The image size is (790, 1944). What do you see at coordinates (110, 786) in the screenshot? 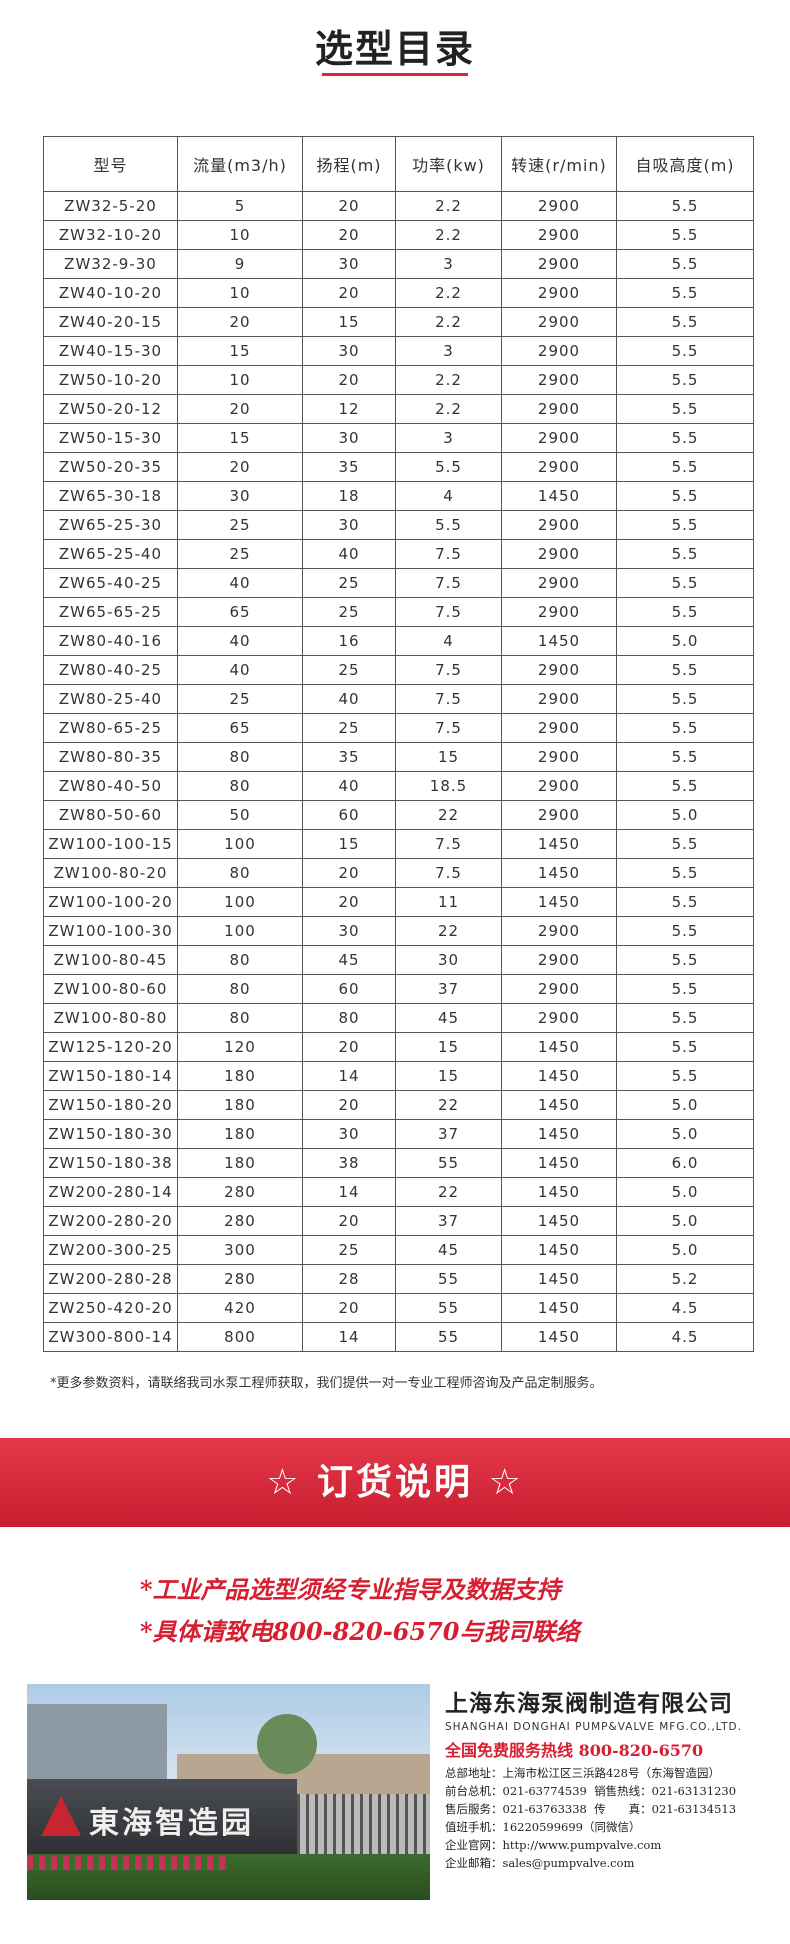
I see `table-cell: ZW80-40-50` at bounding box center [110, 786].